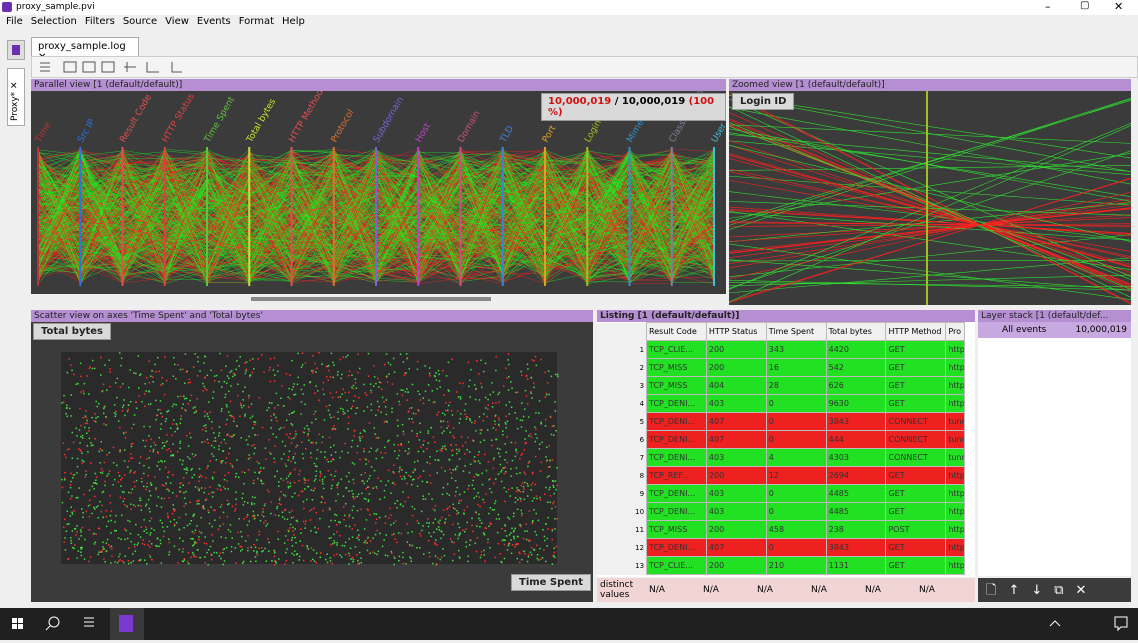  What do you see at coordinates (1118, 6) in the screenshot?
I see `close: ✕` at bounding box center [1118, 6].